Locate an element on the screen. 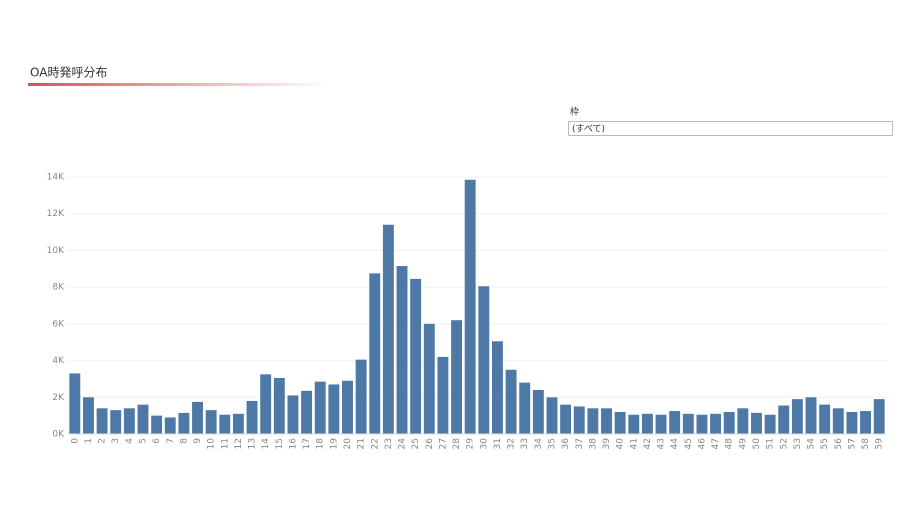  filter-label: 枠 is located at coordinates (574, 112).